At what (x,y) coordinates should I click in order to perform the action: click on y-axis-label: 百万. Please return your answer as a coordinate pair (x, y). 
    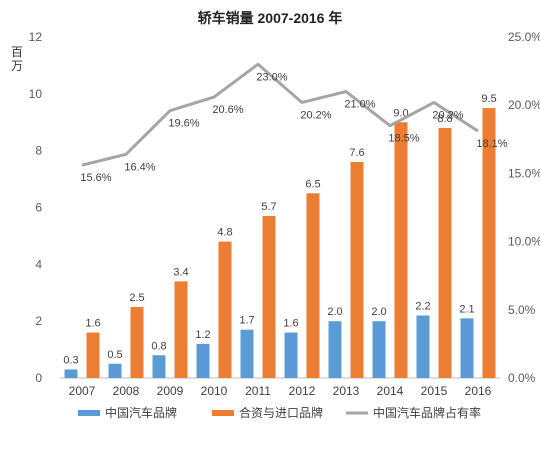
    Looking at the image, I should click on (16, 59).